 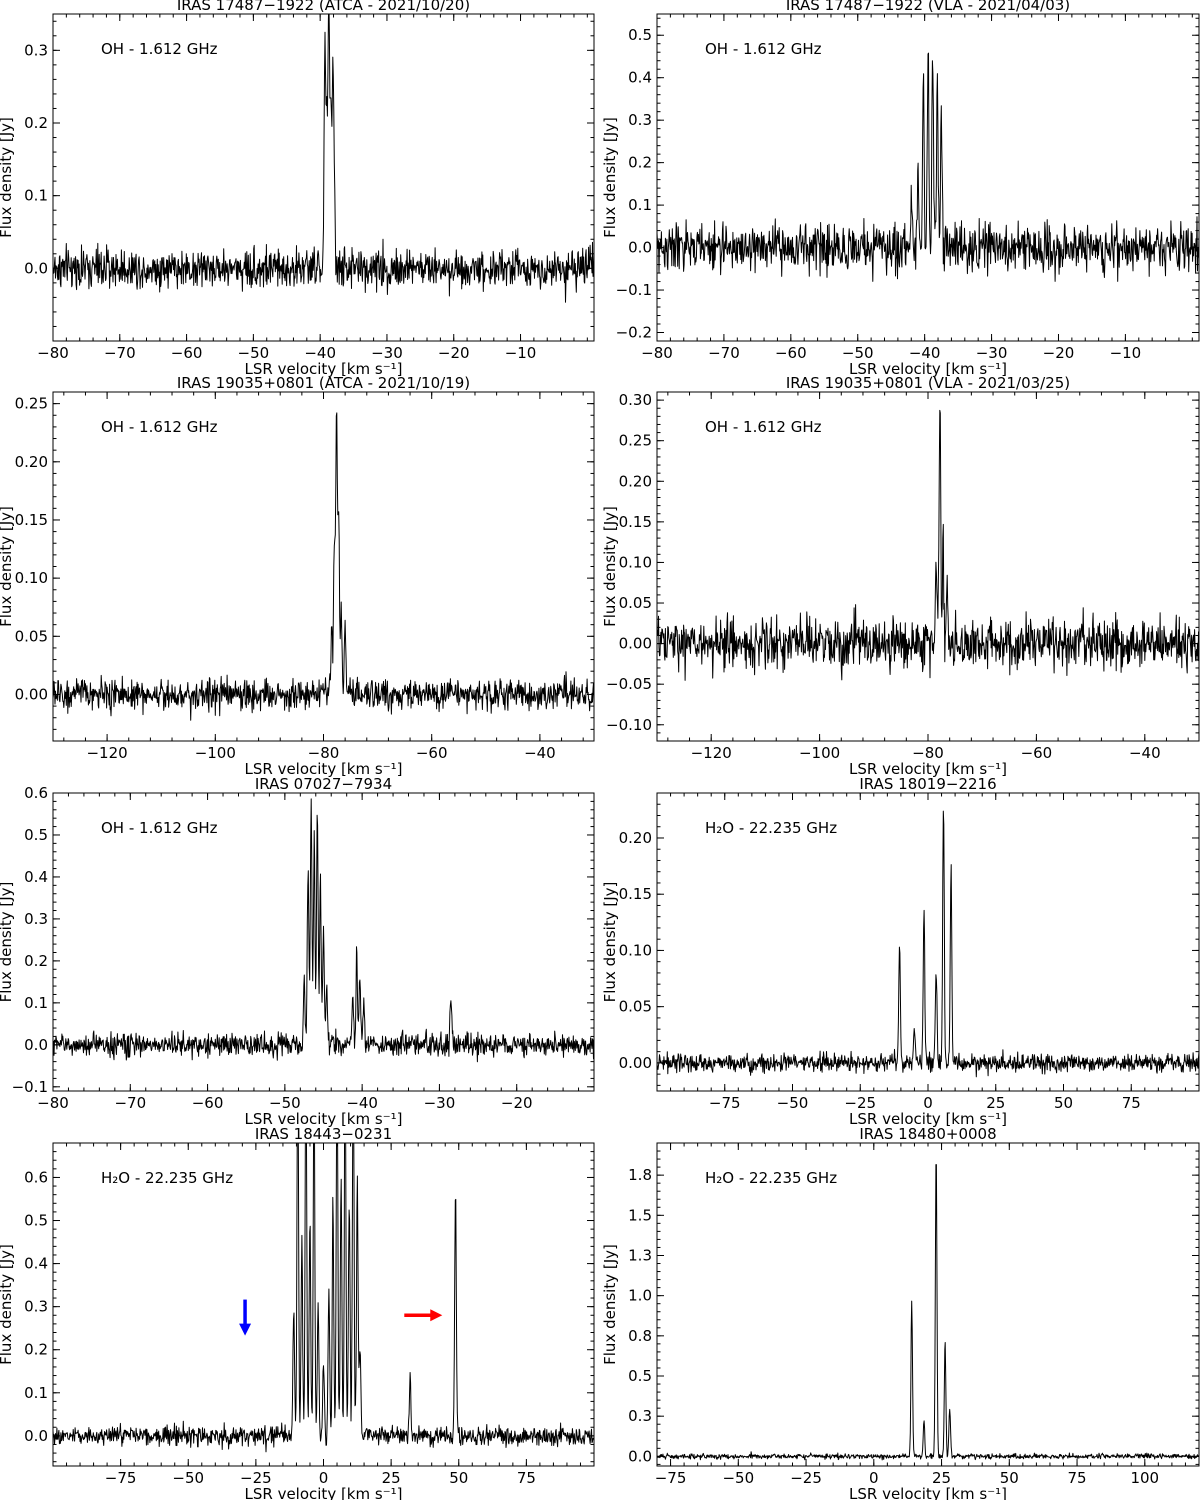 What do you see at coordinates (323, 7) in the screenshot?
I see `panel-title: IRAS 17487−1922 (ATCA - 2021/10/20)` at bounding box center [323, 7].